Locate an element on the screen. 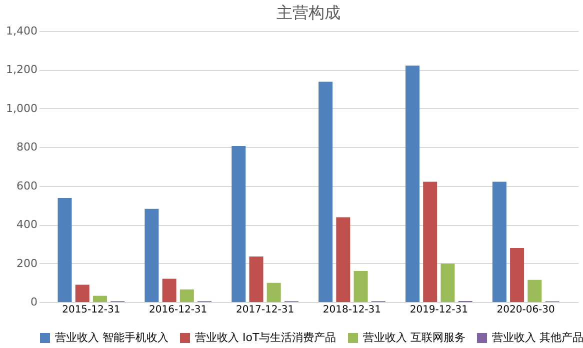 This screenshot has height=348, width=583. y-tick-label: 200 is located at coordinates (27, 263).